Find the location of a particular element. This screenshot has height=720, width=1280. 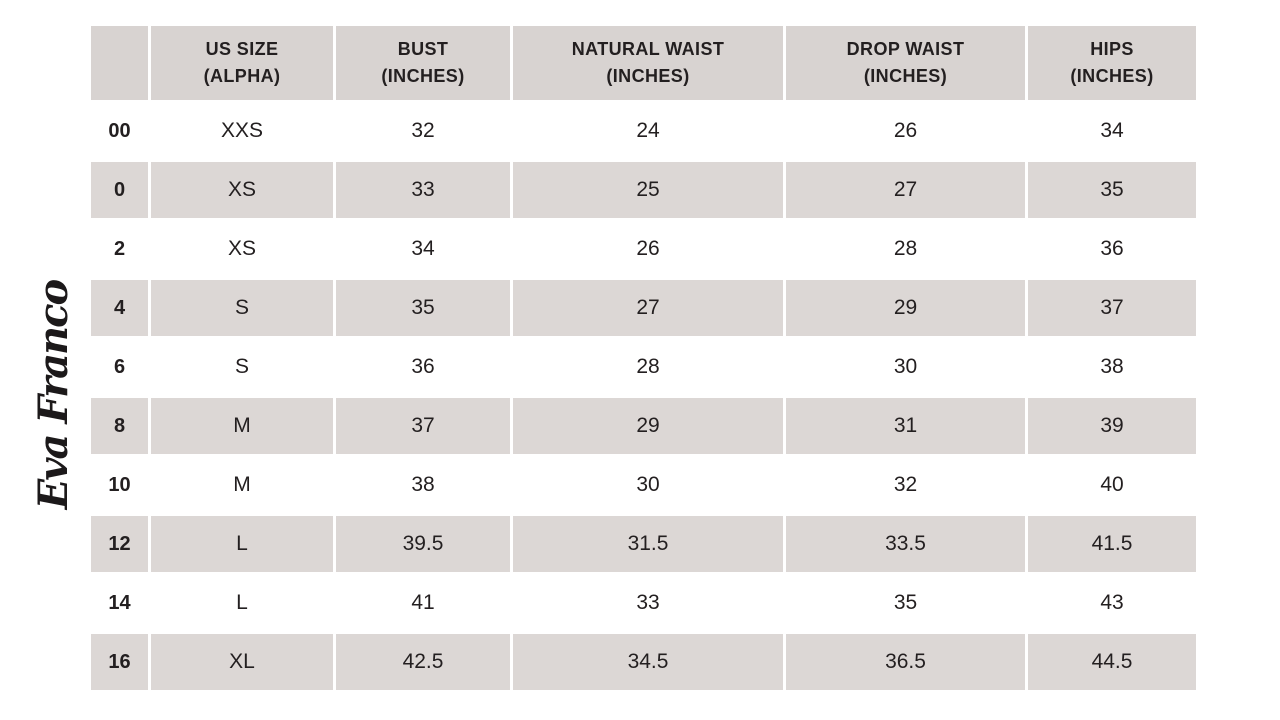

cell-hips: 38 is located at coordinates (1112, 367).